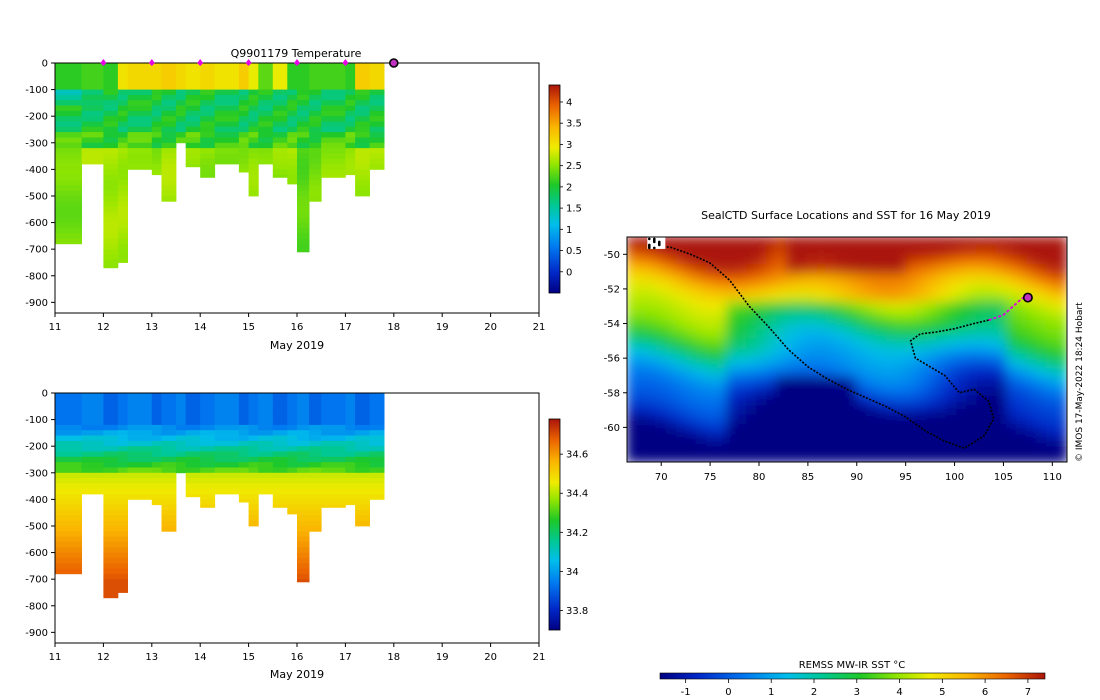  Describe the element at coordinates (36, 170) in the screenshot. I see `y-tick-label: -400` at that location.